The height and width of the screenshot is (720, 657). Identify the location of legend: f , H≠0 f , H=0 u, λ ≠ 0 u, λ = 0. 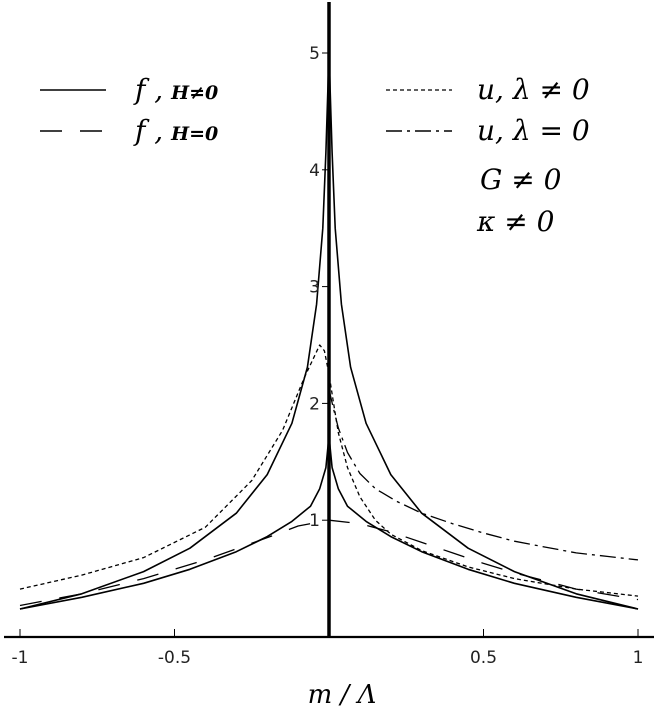
(315, 110).